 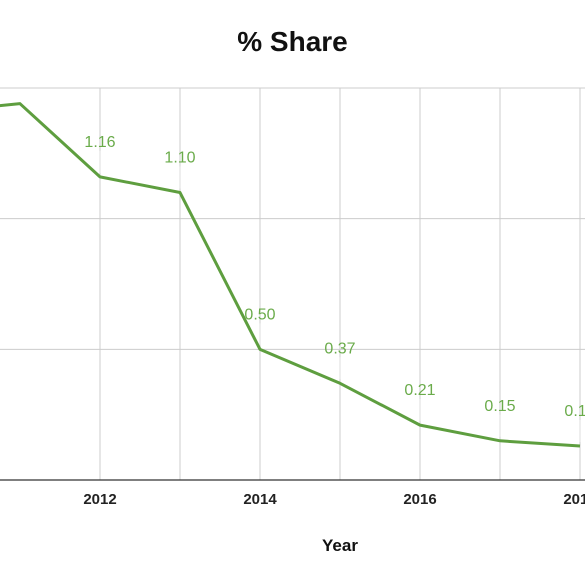 What do you see at coordinates (419, 390) in the screenshot?
I see `data-label: 0.21` at bounding box center [419, 390].